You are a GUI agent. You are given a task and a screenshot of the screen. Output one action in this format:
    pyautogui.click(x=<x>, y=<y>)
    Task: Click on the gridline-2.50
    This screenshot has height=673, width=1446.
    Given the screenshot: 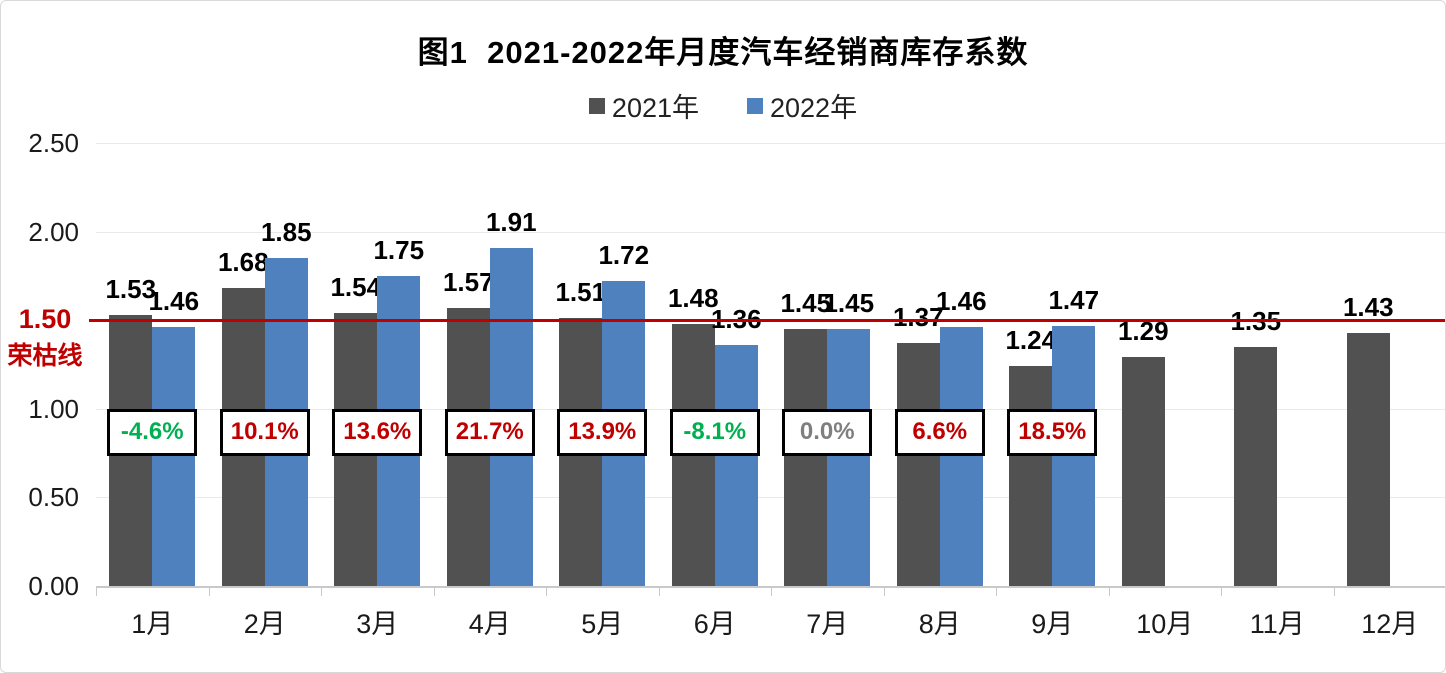 What is the action you would take?
    pyautogui.click(x=770, y=143)
    